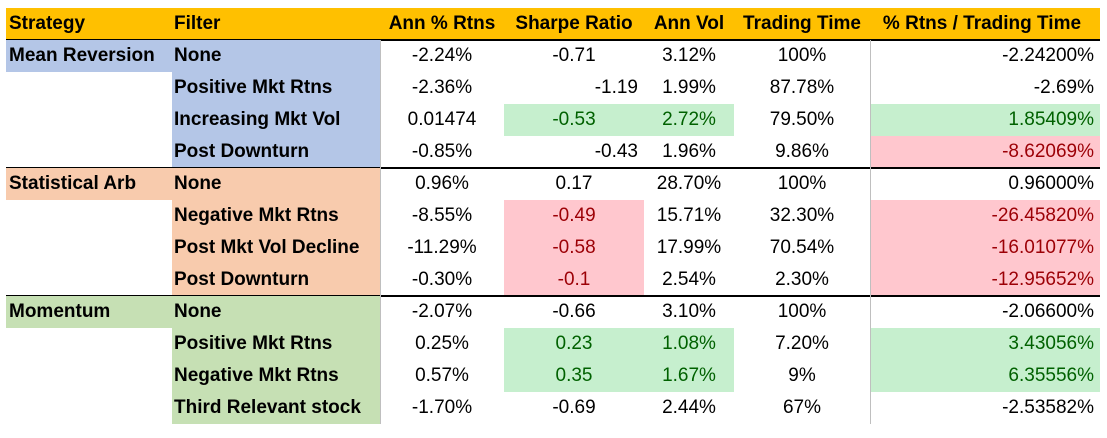  I want to click on header-strategy: Strategy, so click(47, 23).